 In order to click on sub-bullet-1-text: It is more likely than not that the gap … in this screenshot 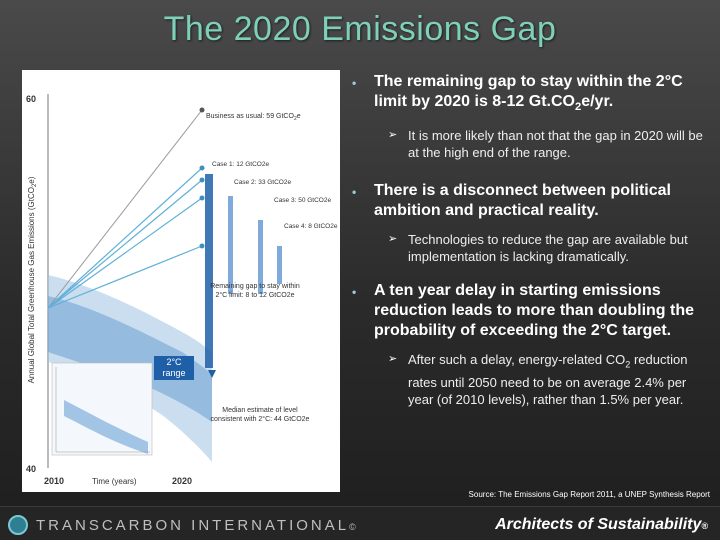, I will do `click(555, 144)`.